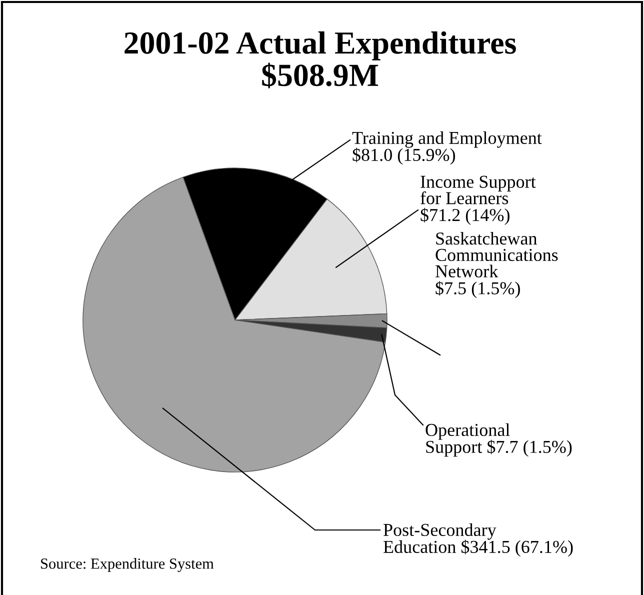  I want to click on slice-label: Operational Support $7.7 (1.5%), so click(499, 440).